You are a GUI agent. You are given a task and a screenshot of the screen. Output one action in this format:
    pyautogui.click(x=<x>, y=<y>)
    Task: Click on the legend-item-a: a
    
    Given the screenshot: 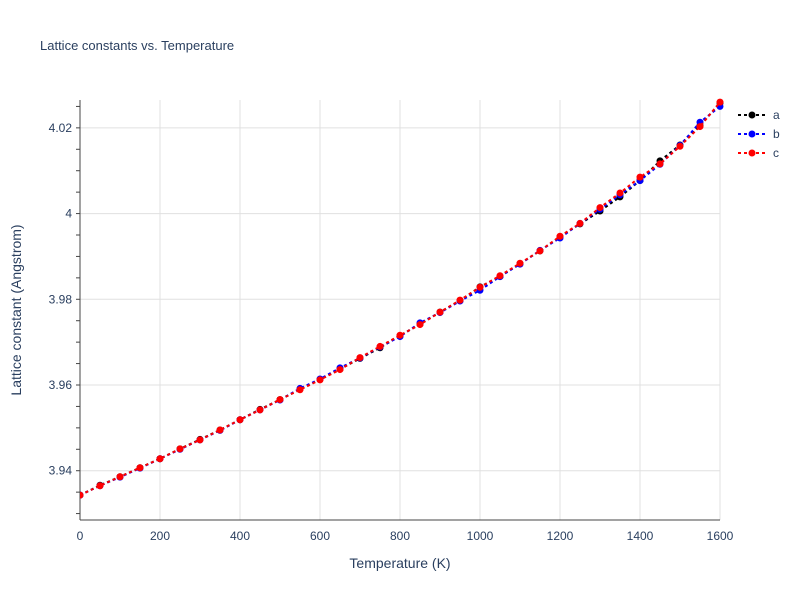 What is the action you would take?
    pyautogui.click(x=759, y=115)
    